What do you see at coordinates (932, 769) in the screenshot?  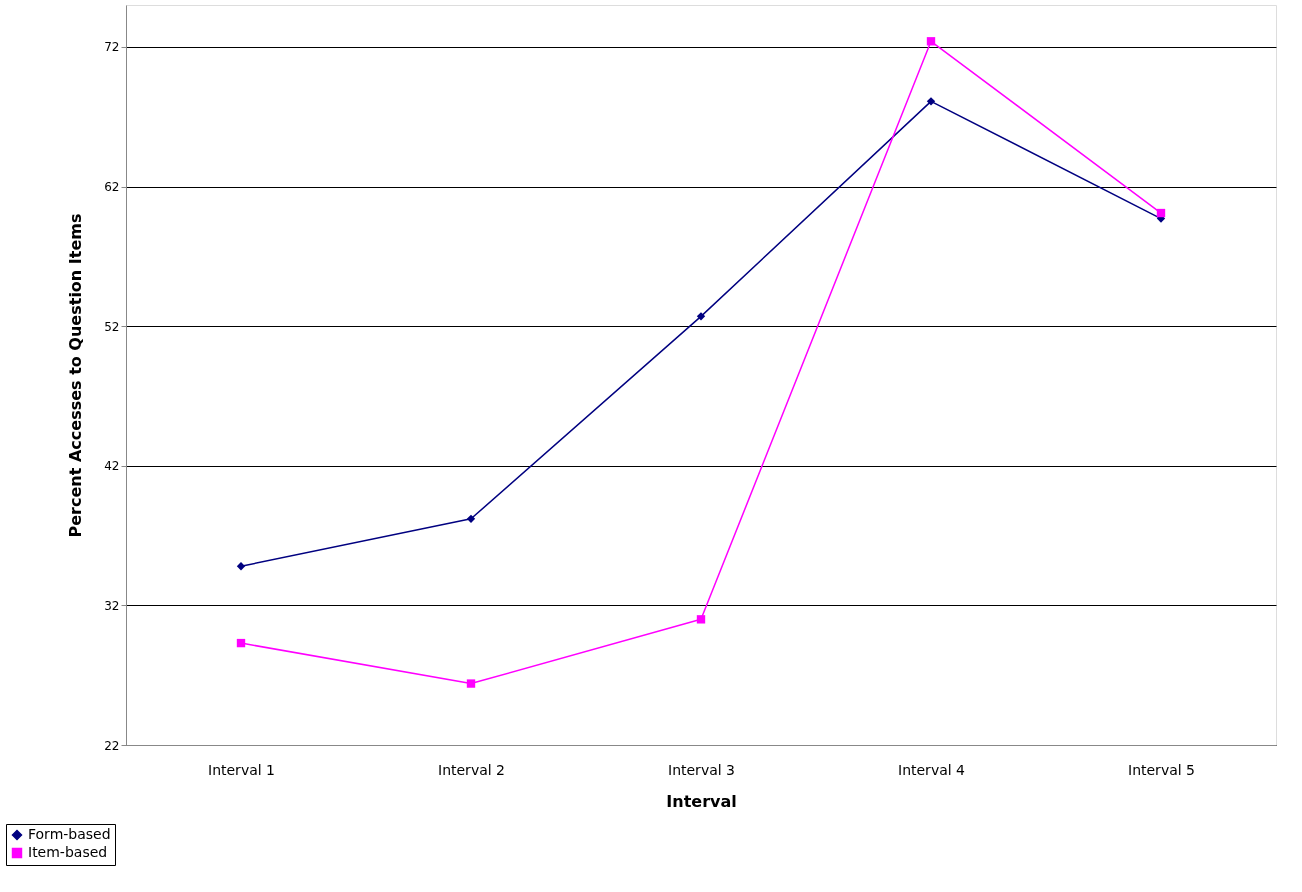 I see `x-tick-label: Interval 4` at bounding box center [932, 769].